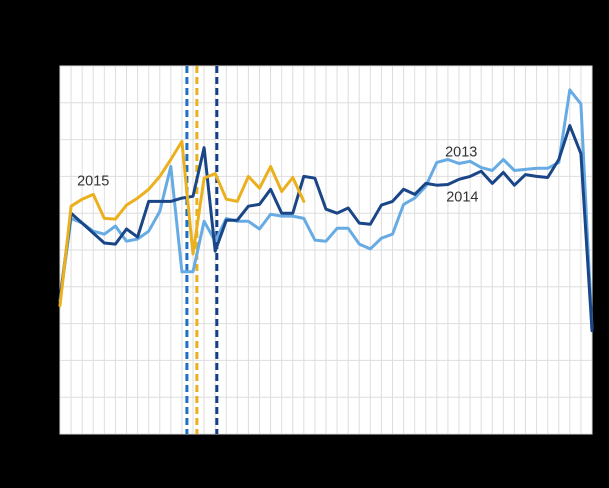  Describe the element at coordinates (461, 152) in the screenshot. I see `series-label-2013: 2013` at that location.